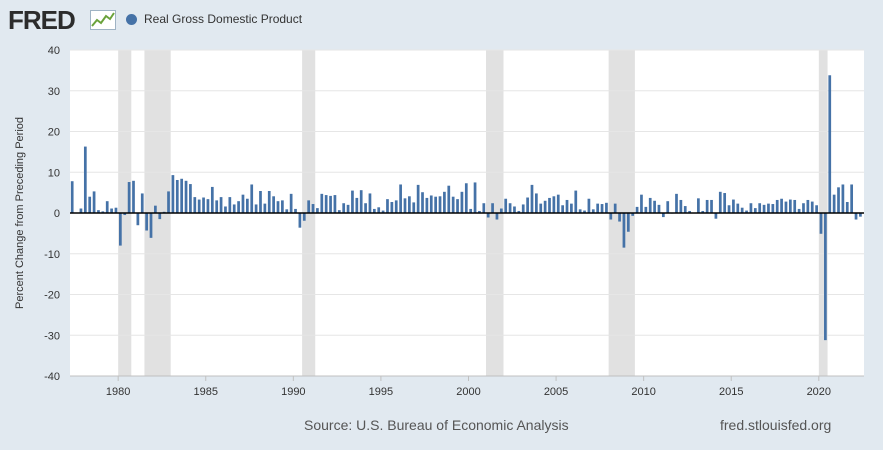 The height and width of the screenshot is (450, 883). I want to click on source-note: Source: U.S. Bureau of Economic Analysis, so click(436, 425).